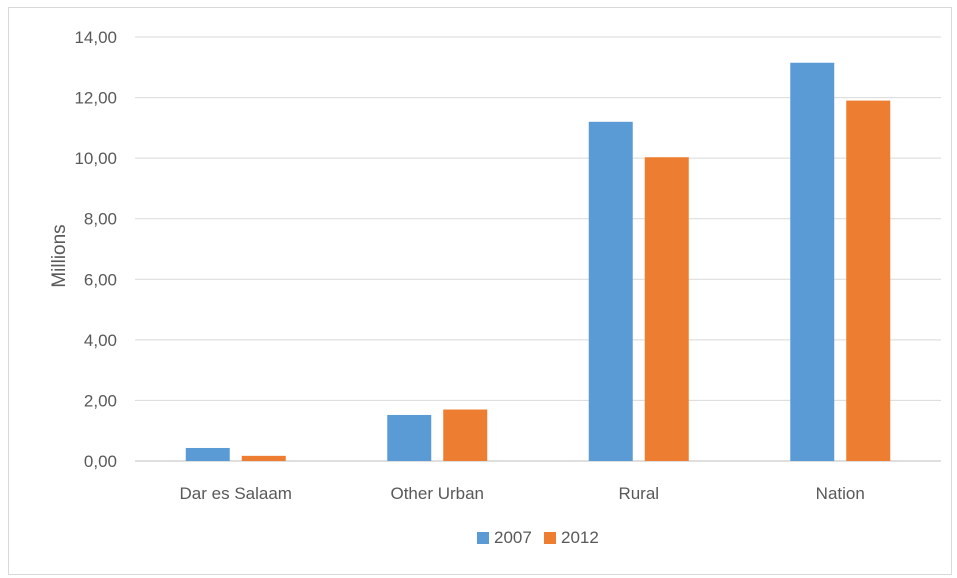 The height and width of the screenshot is (578, 957). Describe the element at coordinates (437, 493) in the screenshot. I see `x-category-label: Other Urban` at that location.